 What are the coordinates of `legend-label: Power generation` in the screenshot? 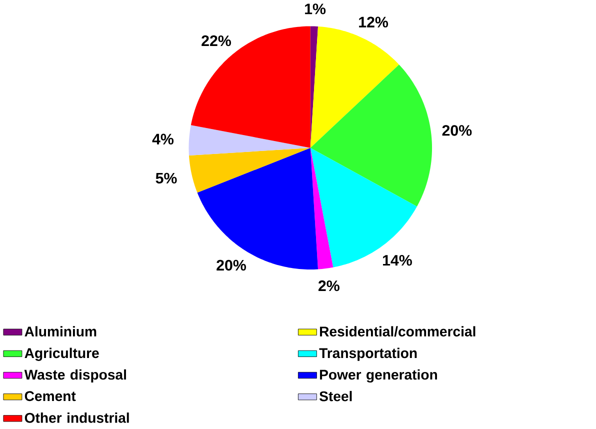 It's located at (378, 376).